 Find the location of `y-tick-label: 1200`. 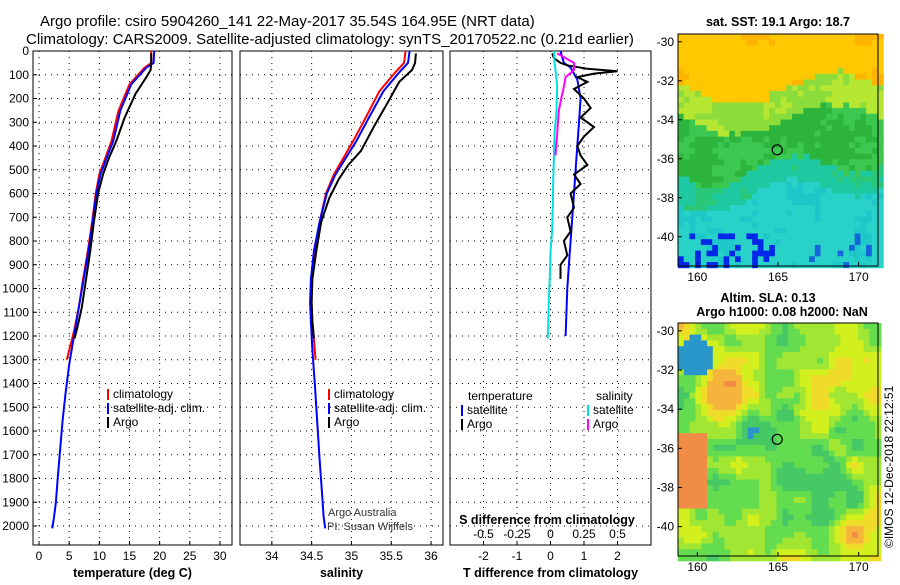

y-tick-label: 1200 is located at coordinates (15, 336).